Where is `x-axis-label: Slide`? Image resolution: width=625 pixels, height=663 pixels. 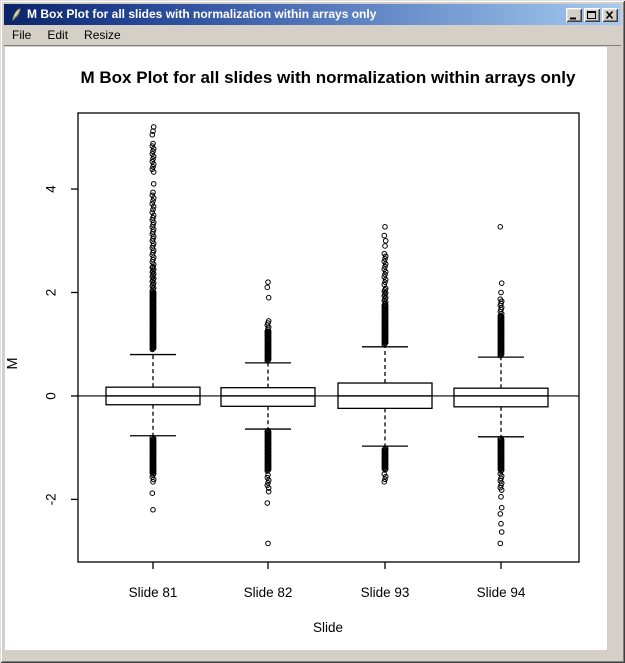 x-axis-label: Slide is located at coordinates (328, 627).